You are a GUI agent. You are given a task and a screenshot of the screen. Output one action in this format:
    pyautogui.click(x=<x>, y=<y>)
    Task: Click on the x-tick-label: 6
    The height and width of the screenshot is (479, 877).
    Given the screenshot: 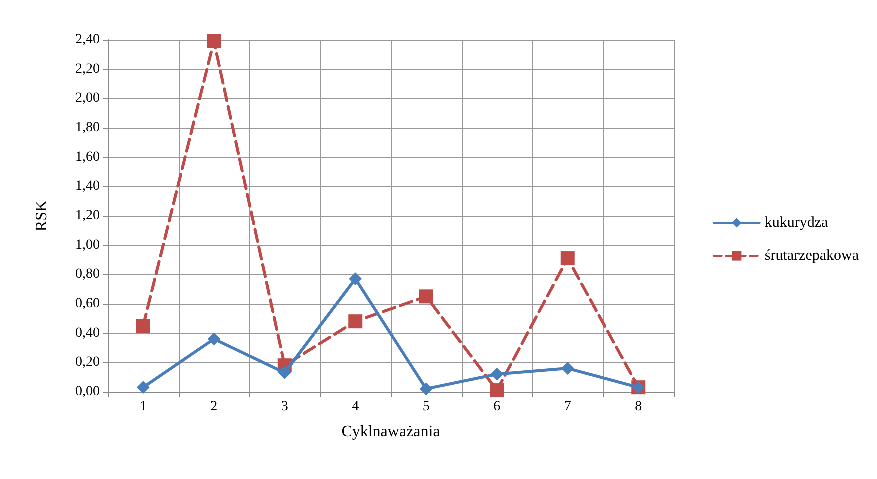 What is the action you would take?
    pyautogui.click(x=497, y=407)
    